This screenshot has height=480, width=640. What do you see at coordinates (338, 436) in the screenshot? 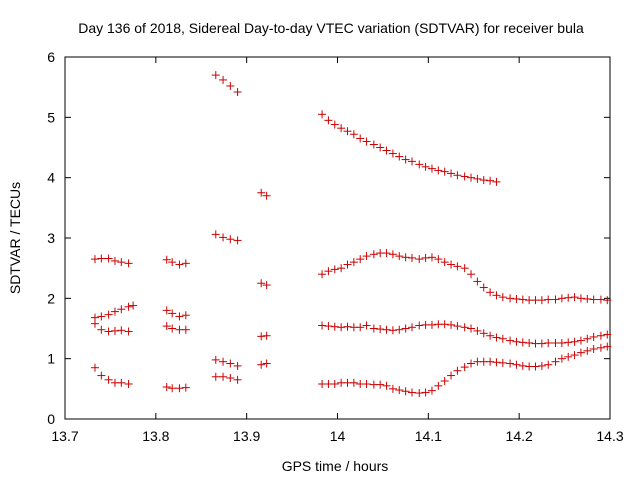
I see `x-tick-label: 14` at bounding box center [338, 436].